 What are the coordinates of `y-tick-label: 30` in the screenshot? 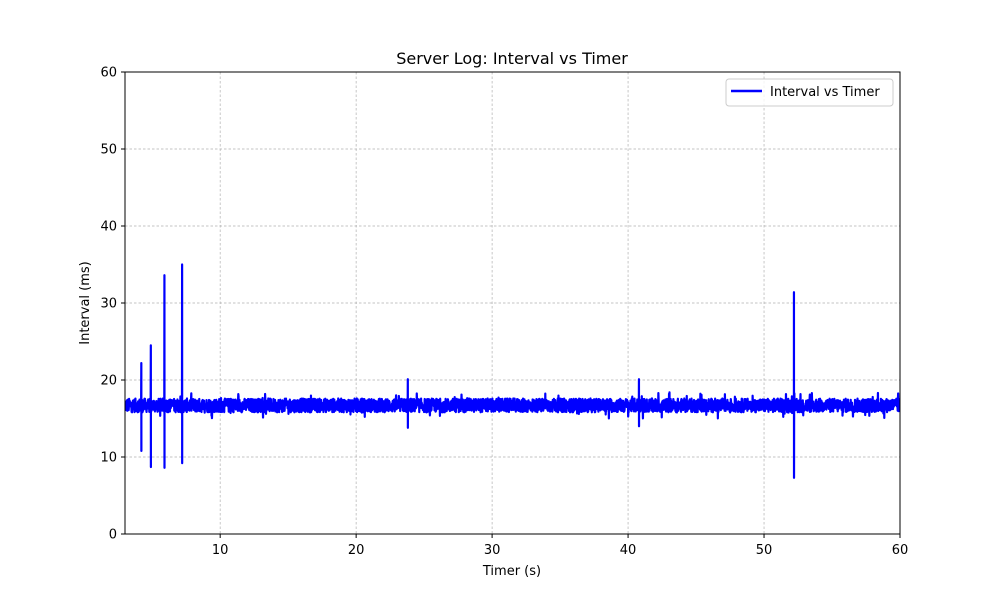 It's located at (108, 304).